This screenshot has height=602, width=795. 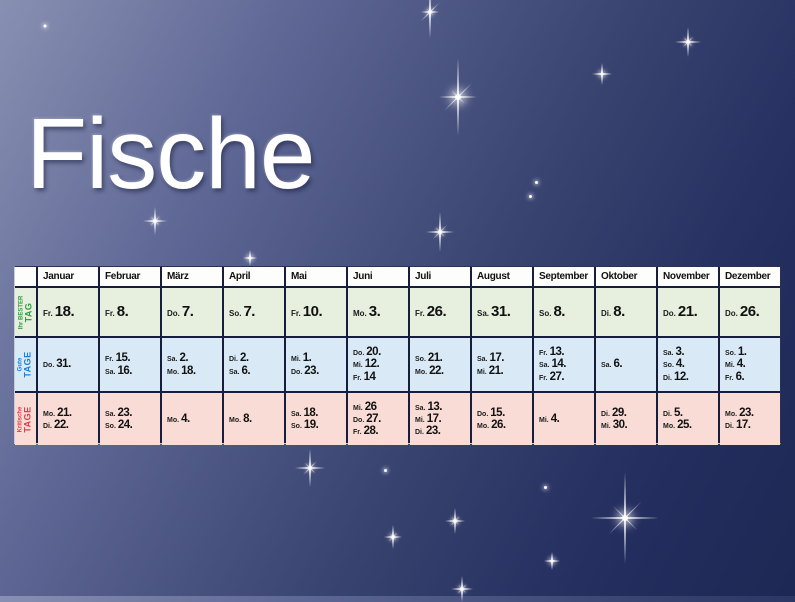 What do you see at coordinates (68, 364) in the screenshot?
I see `day-cell-good: Do. 31.` at bounding box center [68, 364].